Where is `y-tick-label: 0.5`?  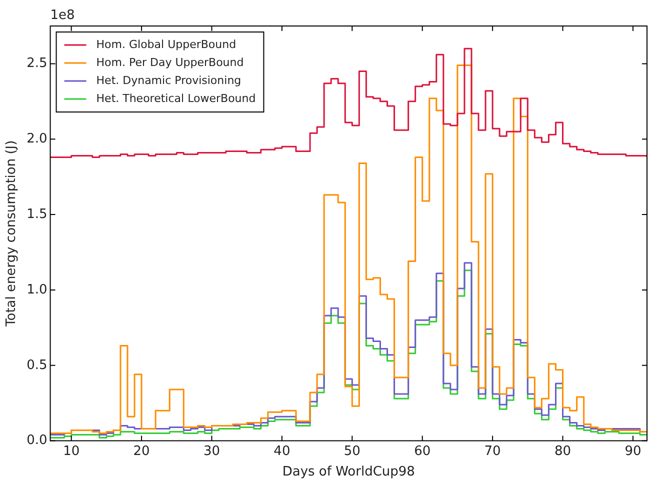
y-tick-label: 0.5 is located at coordinates (37, 365).